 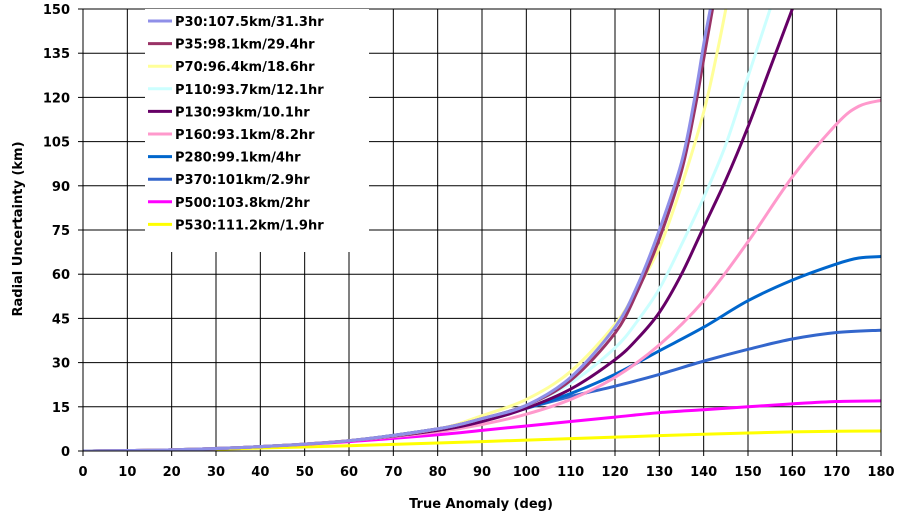 What do you see at coordinates (245, 67) in the screenshot?
I see `legend-label: P70:96.4km/18.6hr` at bounding box center [245, 67].